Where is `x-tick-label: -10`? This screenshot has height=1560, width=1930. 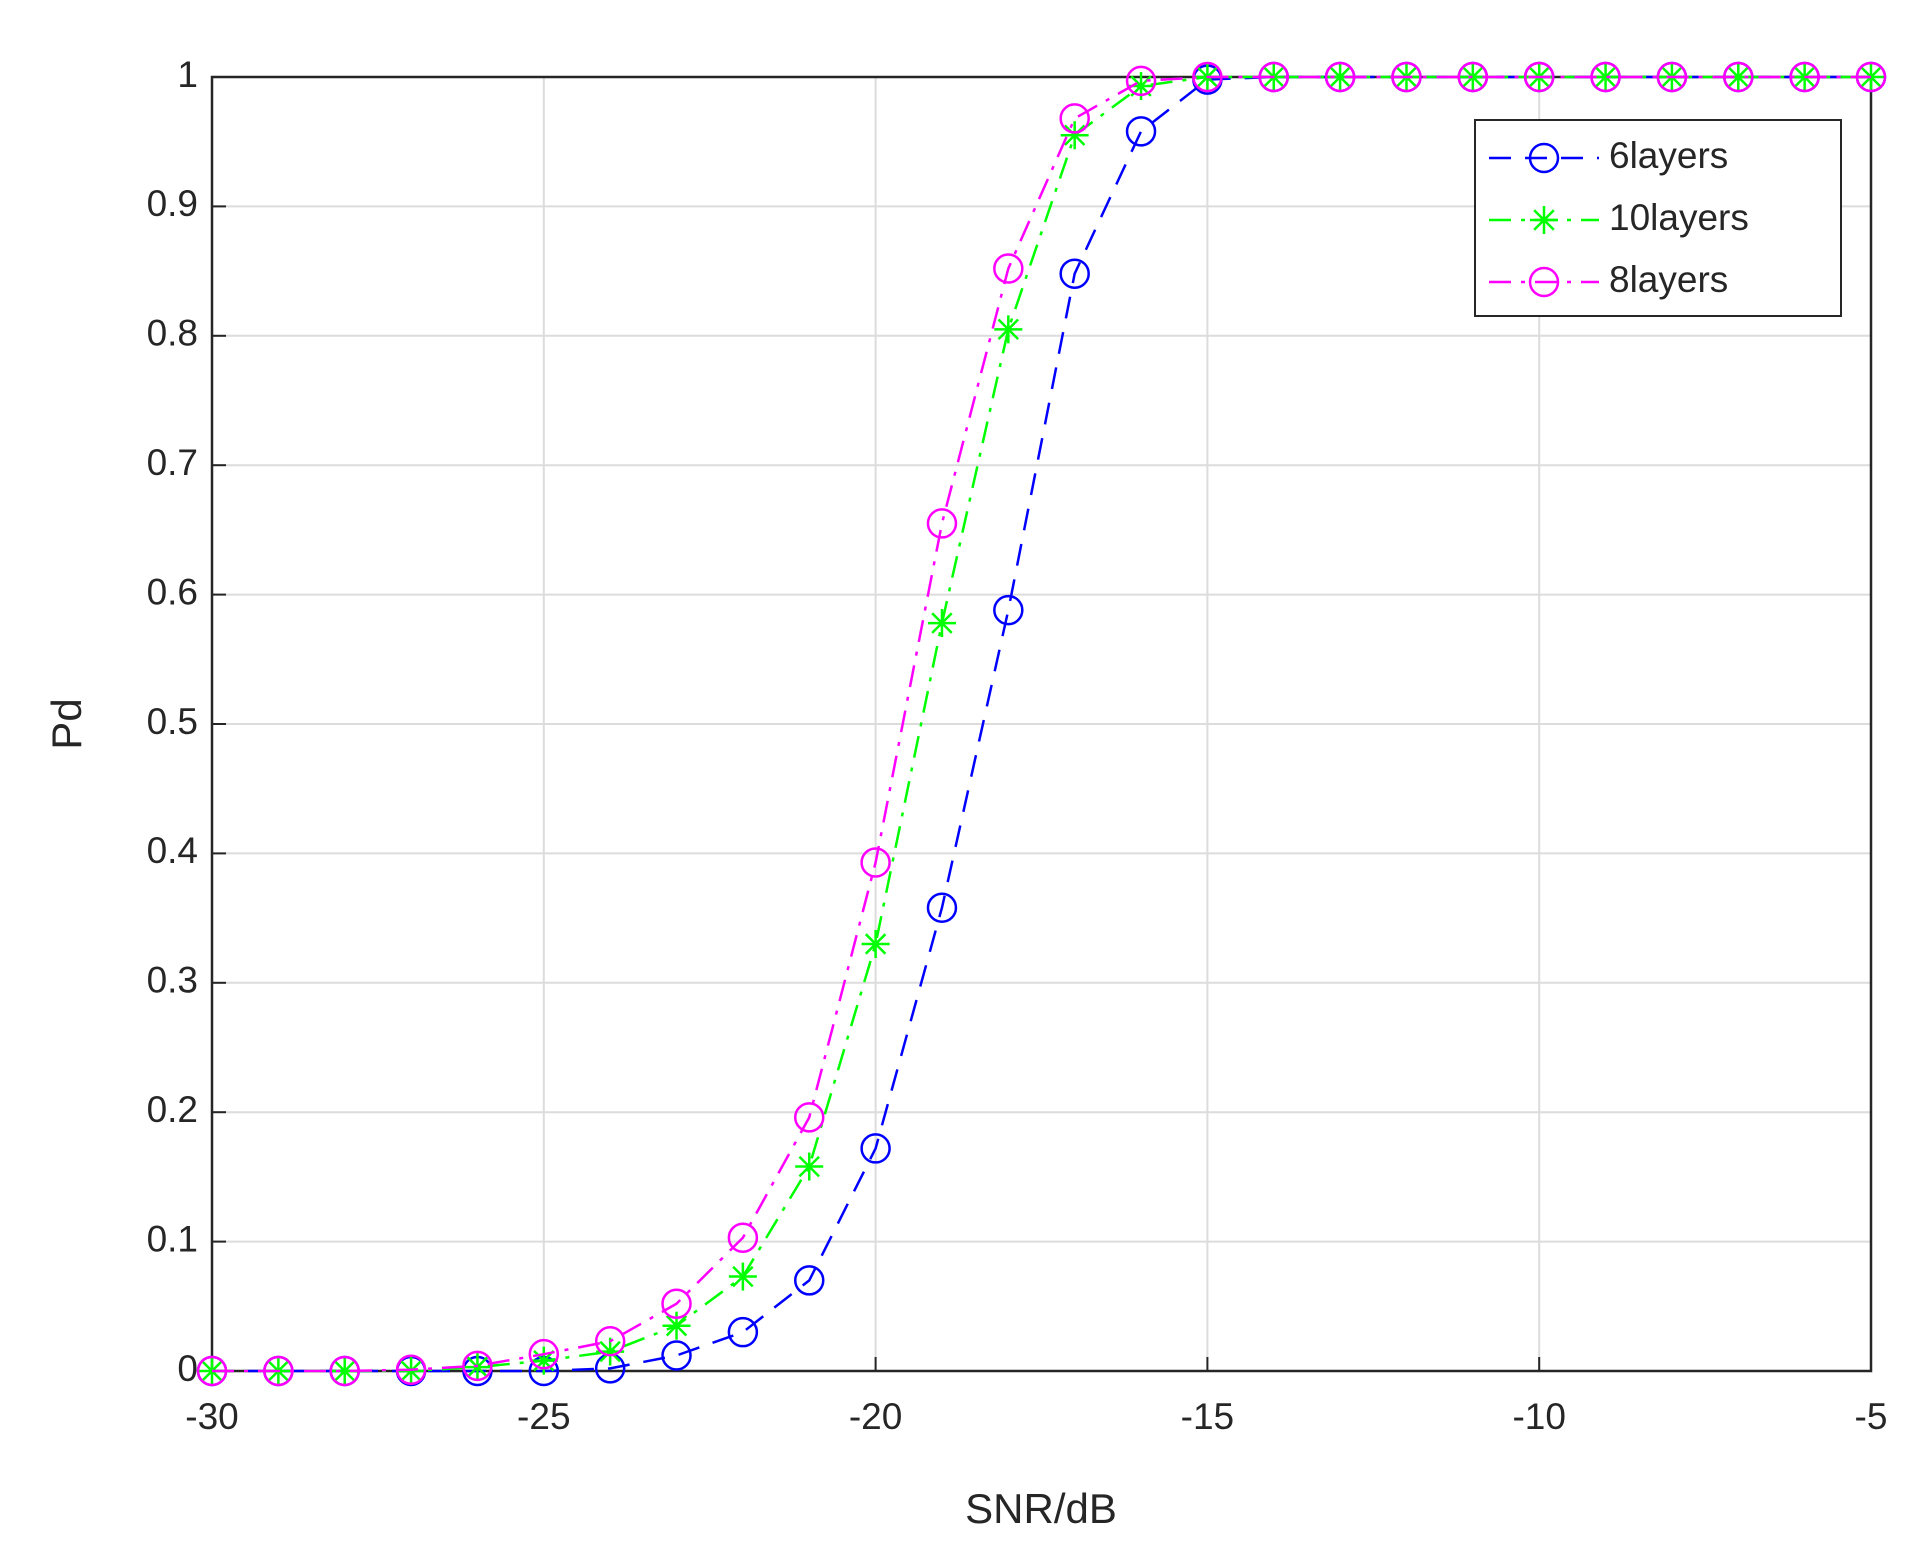
x-tick-label: -10 is located at coordinates (1538, 1416).